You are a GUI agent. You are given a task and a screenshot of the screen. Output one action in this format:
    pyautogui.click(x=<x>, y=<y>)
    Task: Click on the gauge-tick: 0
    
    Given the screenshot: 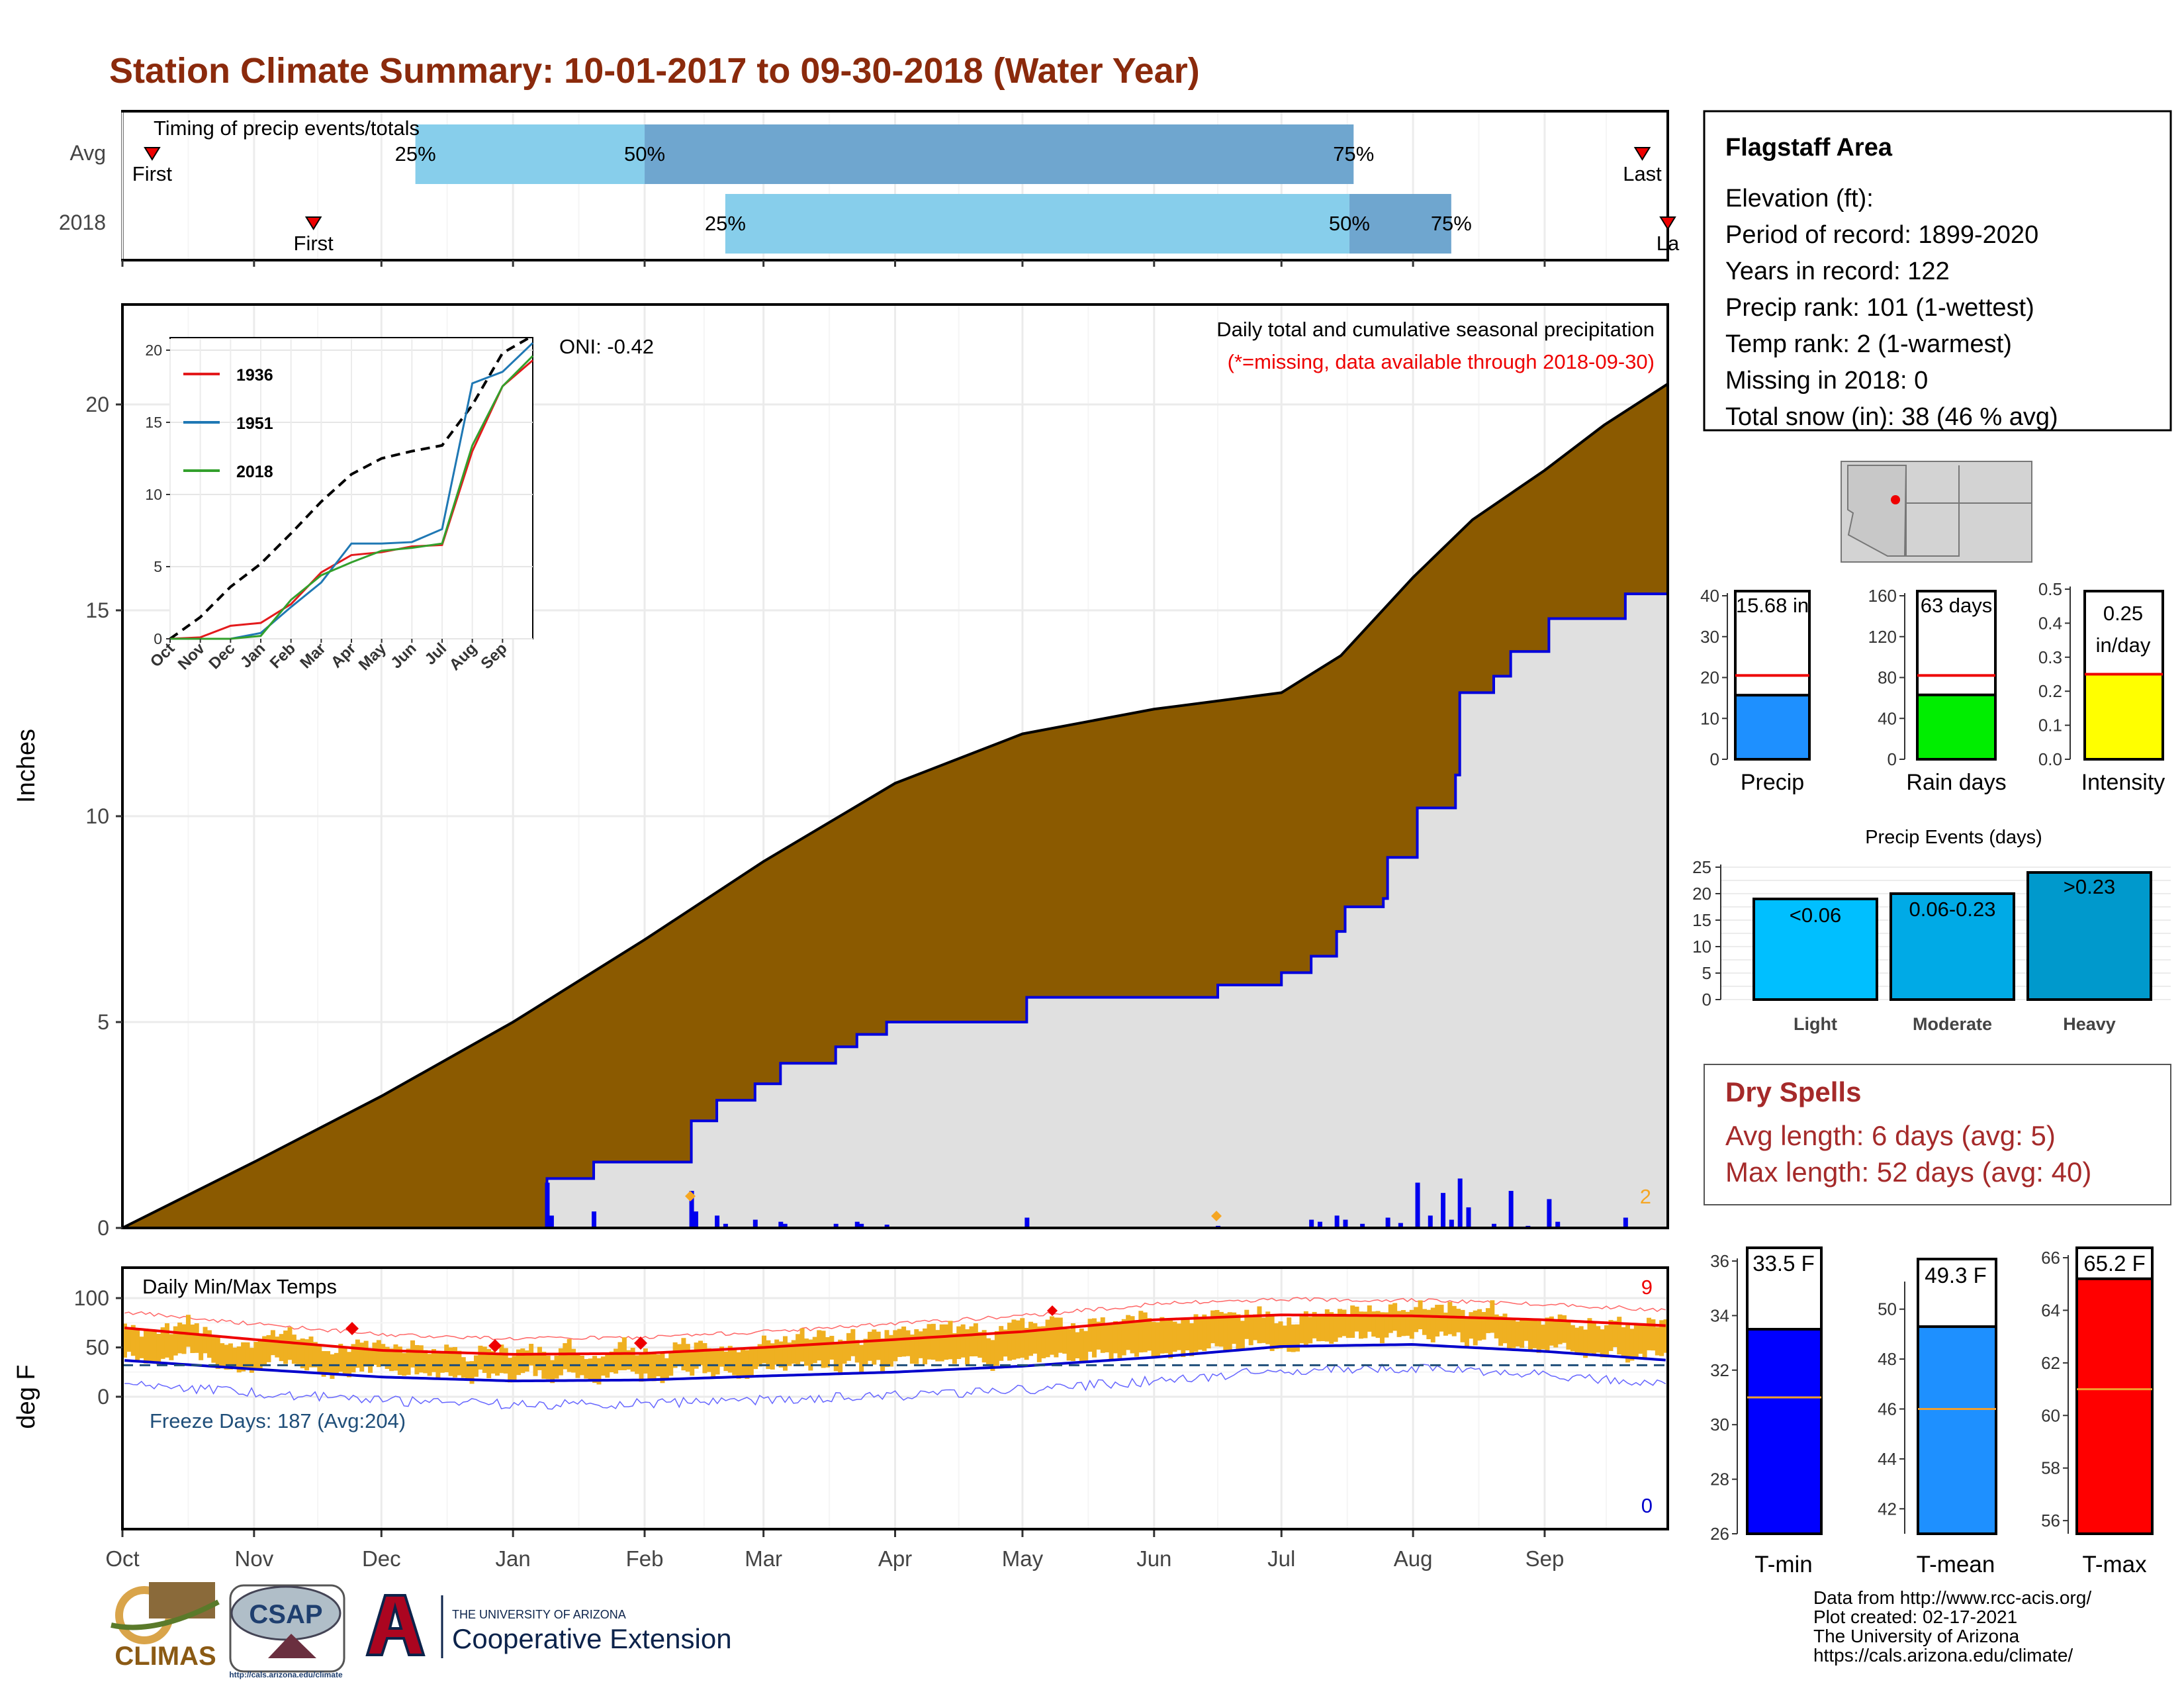 What is the action you would take?
    pyautogui.click(x=1715, y=759)
    